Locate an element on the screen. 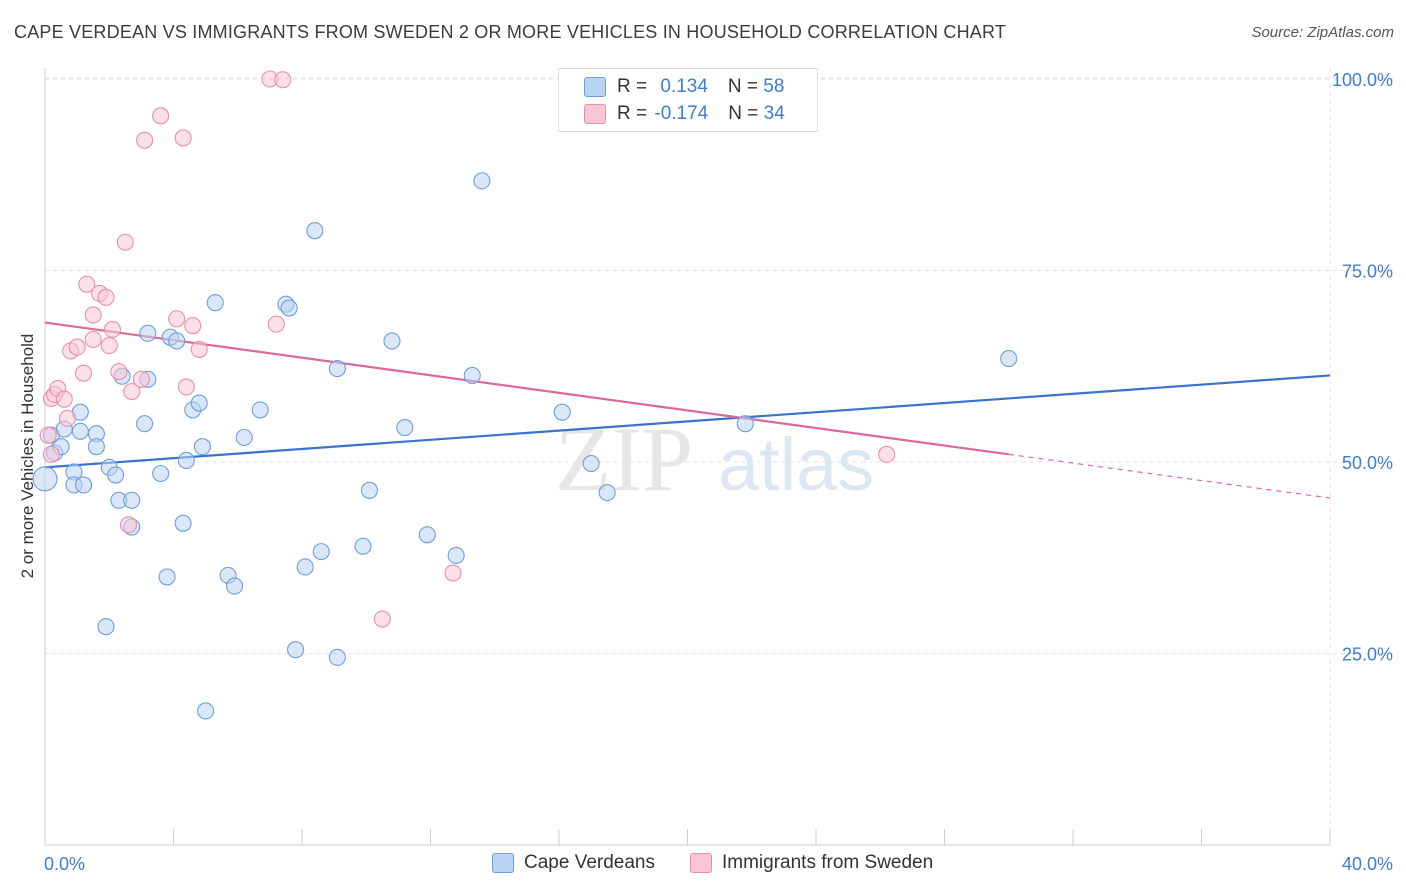  r-value: -0.174 is located at coordinates (681, 113).